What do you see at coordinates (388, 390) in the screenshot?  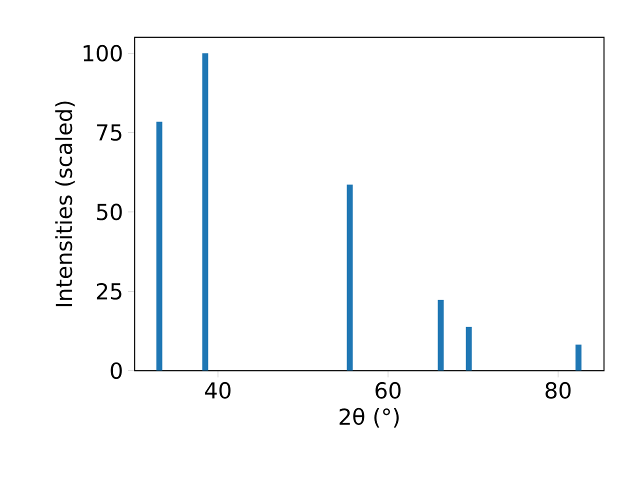 I see `x-tick-label: 60` at bounding box center [388, 390].